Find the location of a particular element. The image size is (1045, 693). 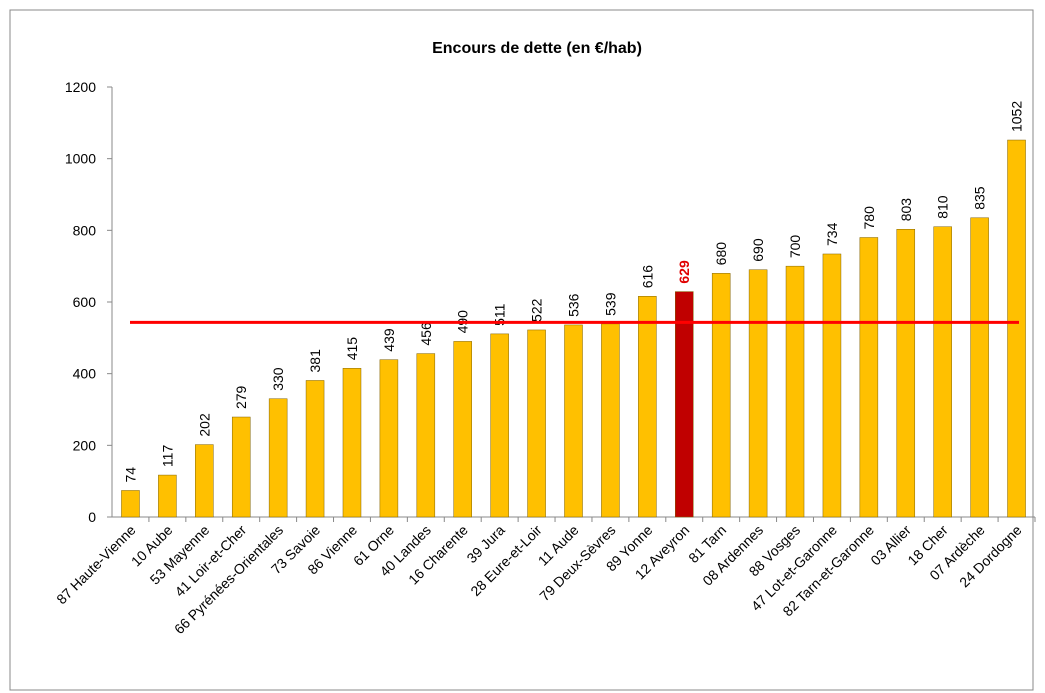

value-label: 381 is located at coordinates (315, 361).